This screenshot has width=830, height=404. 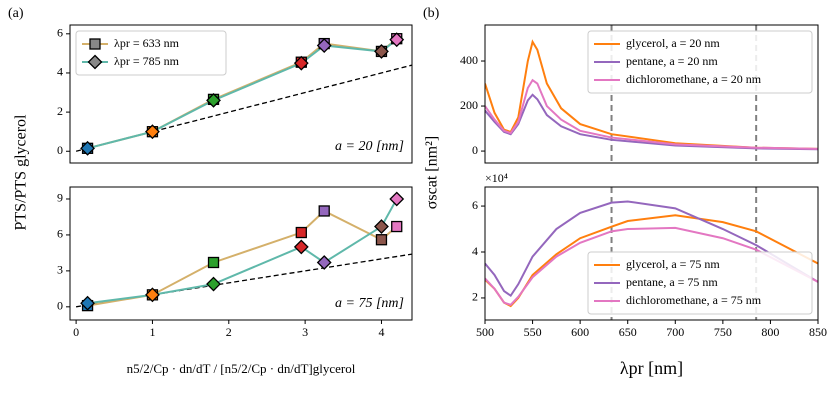 I want to click on annotation: a = 75 [nm], so click(x=369, y=303).